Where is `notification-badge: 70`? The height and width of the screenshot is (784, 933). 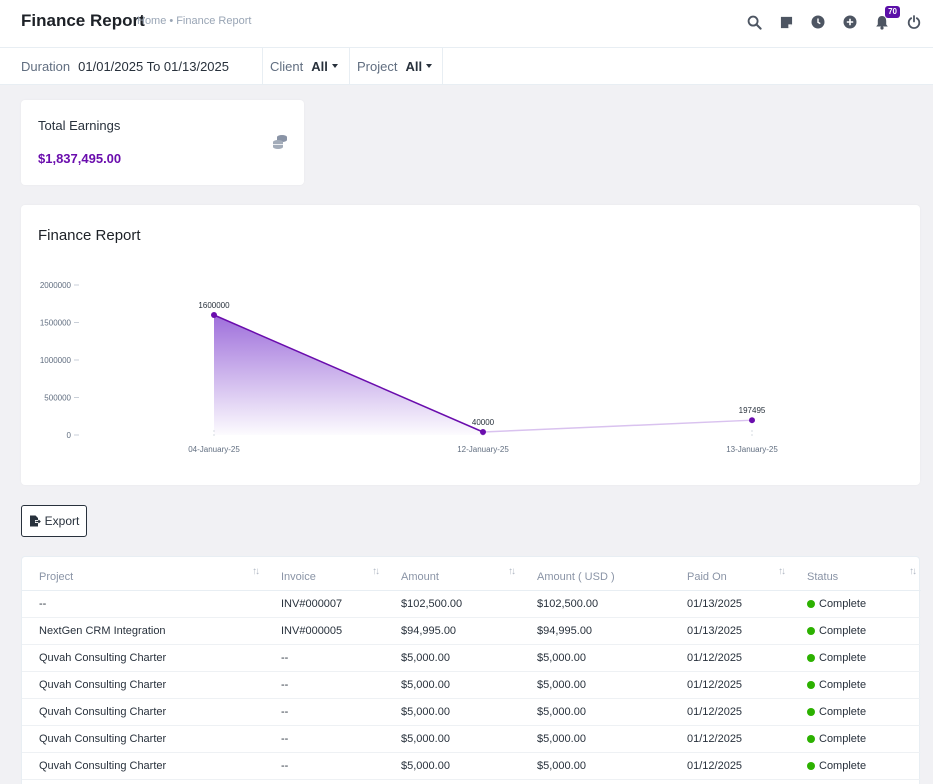
notification-badge: 70 is located at coordinates (892, 12).